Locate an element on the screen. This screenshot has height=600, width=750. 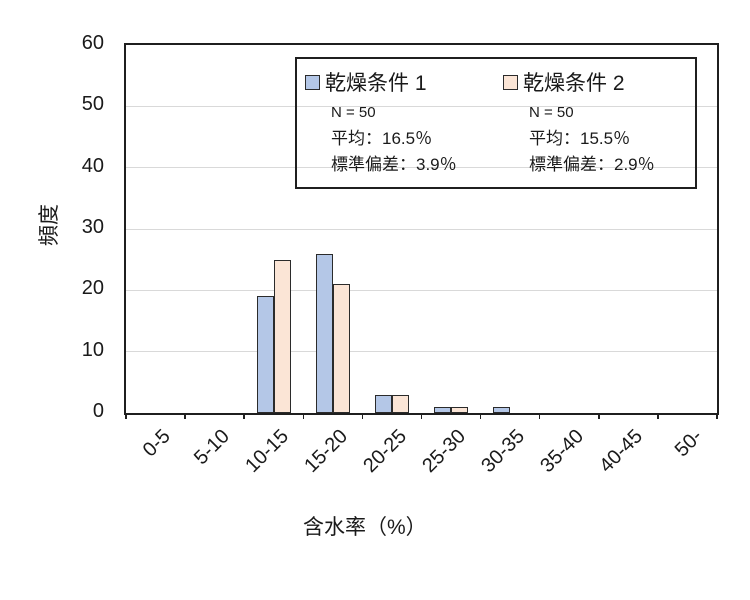
legend-stat-line: 標準偏差：3.9％ is located at coordinates (394, 164).